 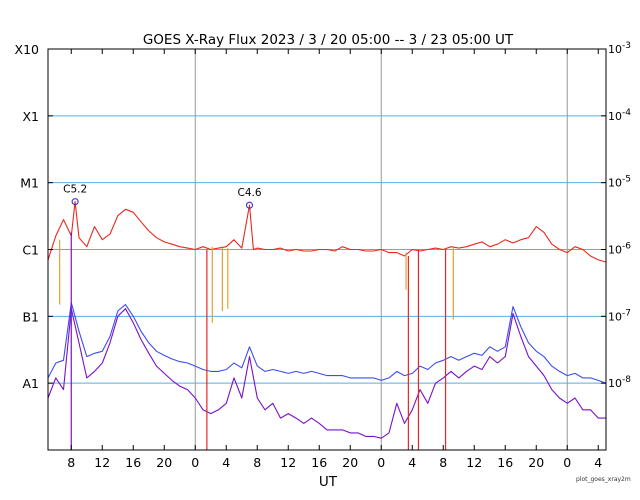 I want to click on y-right-tick-exponent: -3, so click(x=626, y=46).